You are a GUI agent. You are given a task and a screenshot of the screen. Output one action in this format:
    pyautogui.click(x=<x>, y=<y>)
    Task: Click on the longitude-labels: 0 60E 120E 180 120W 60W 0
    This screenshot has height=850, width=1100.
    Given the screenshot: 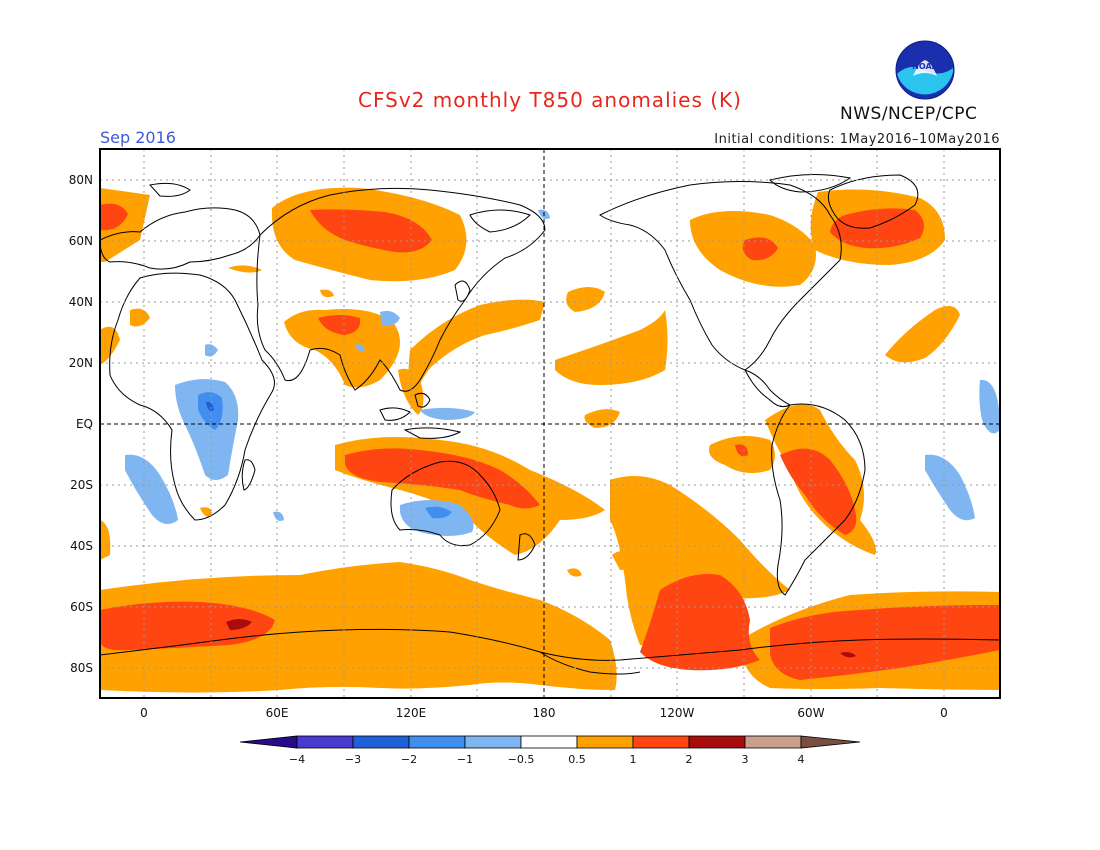 What is the action you would take?
    pyautogui.click(x=544, y=713)
    